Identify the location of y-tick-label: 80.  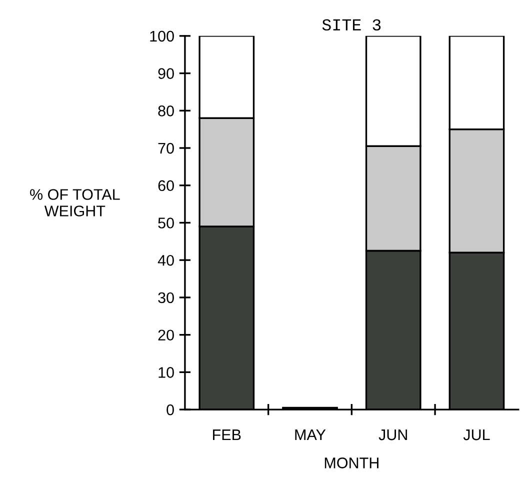
(166, 111).